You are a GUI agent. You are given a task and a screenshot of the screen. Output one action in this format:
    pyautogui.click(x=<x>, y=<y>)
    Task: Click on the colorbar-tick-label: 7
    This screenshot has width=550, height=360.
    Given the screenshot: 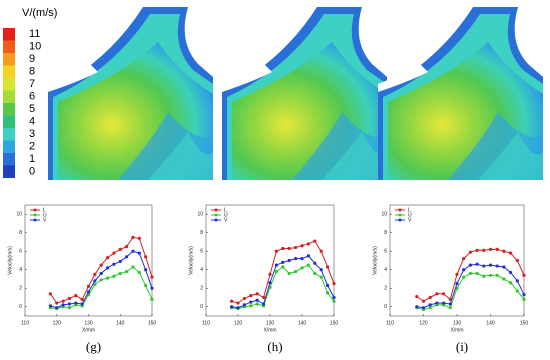 What is the action you would take?
    pyautogui.click(x=32, y=84)
    